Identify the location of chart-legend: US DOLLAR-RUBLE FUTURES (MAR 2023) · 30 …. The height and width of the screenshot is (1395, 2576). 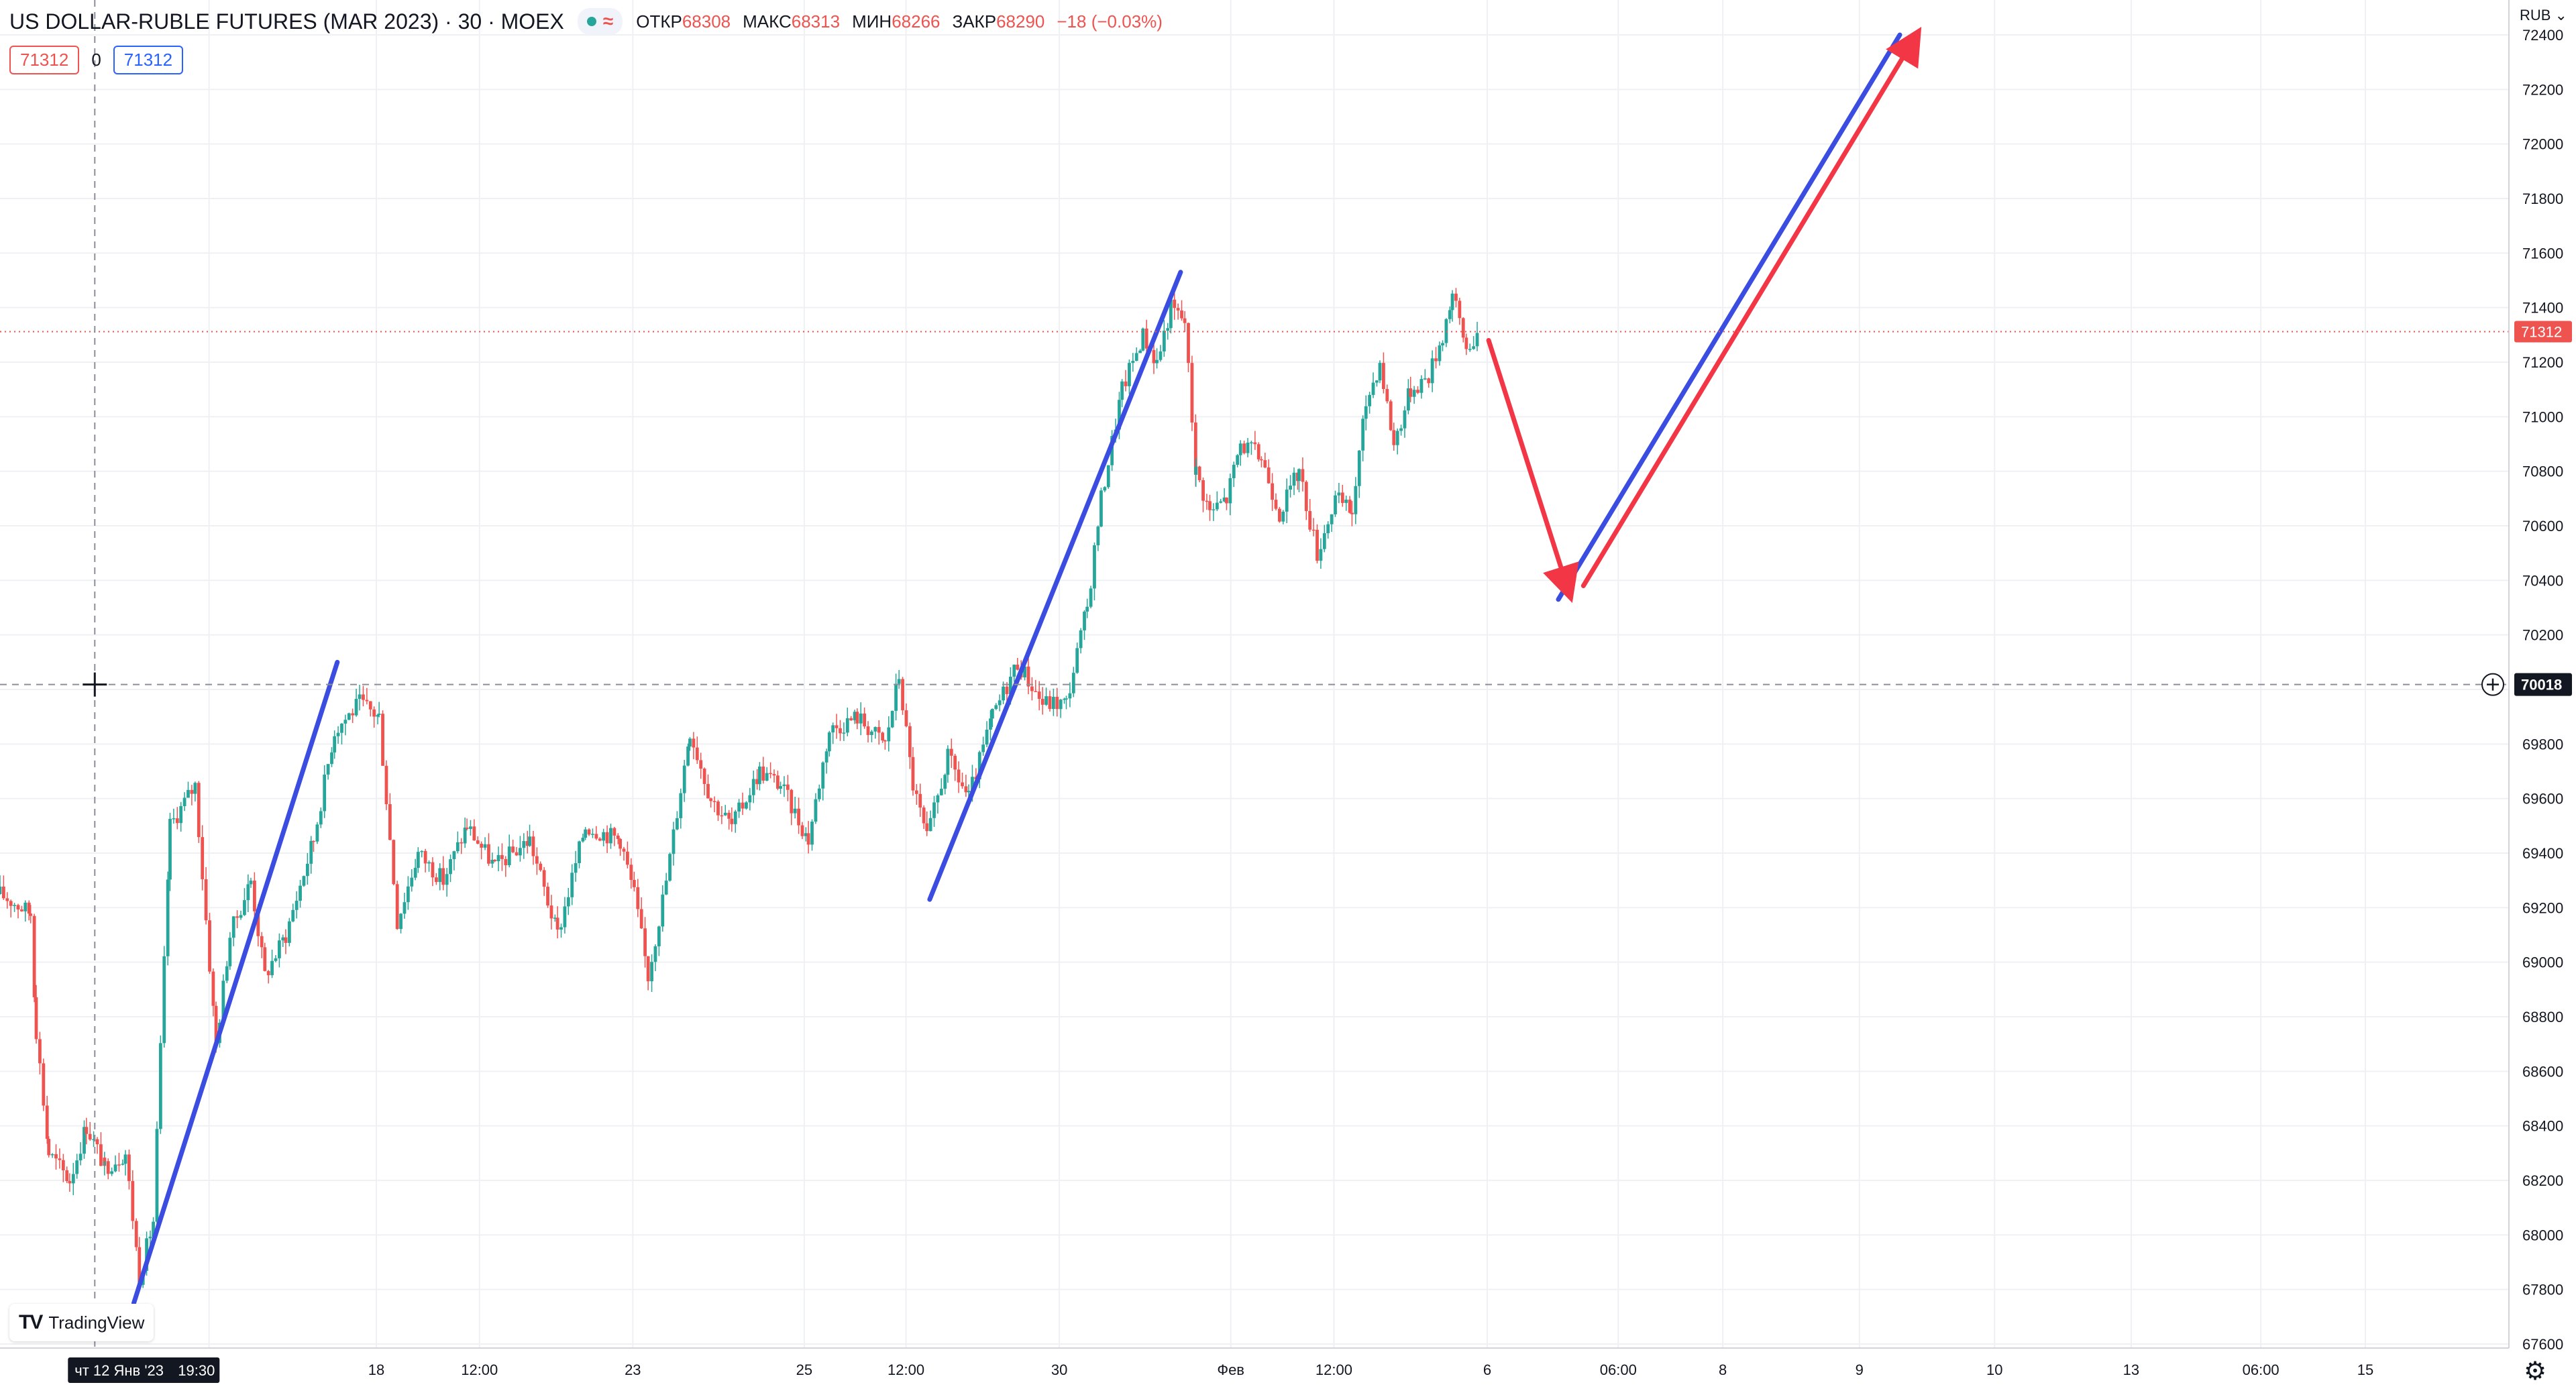
(586, 21).